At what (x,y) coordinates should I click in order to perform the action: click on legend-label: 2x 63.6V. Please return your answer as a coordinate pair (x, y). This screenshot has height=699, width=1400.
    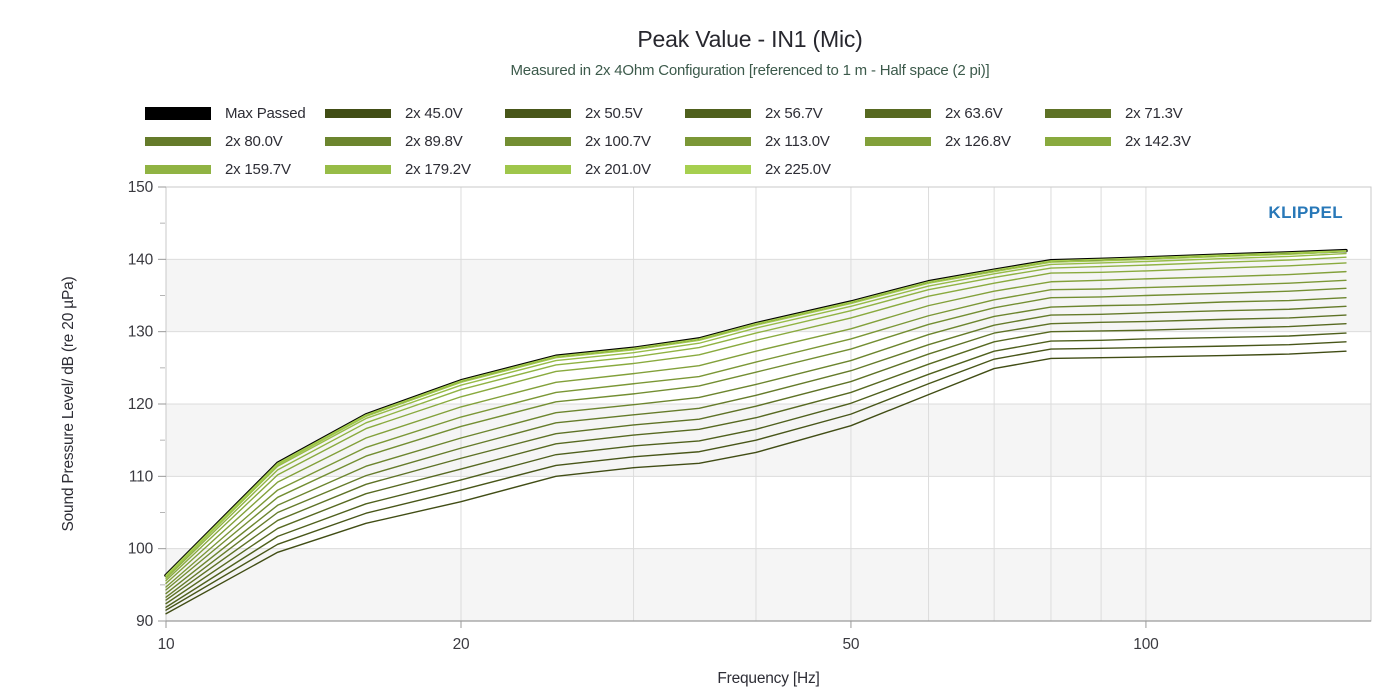
    Looking at the image, I should click on (974, 113).